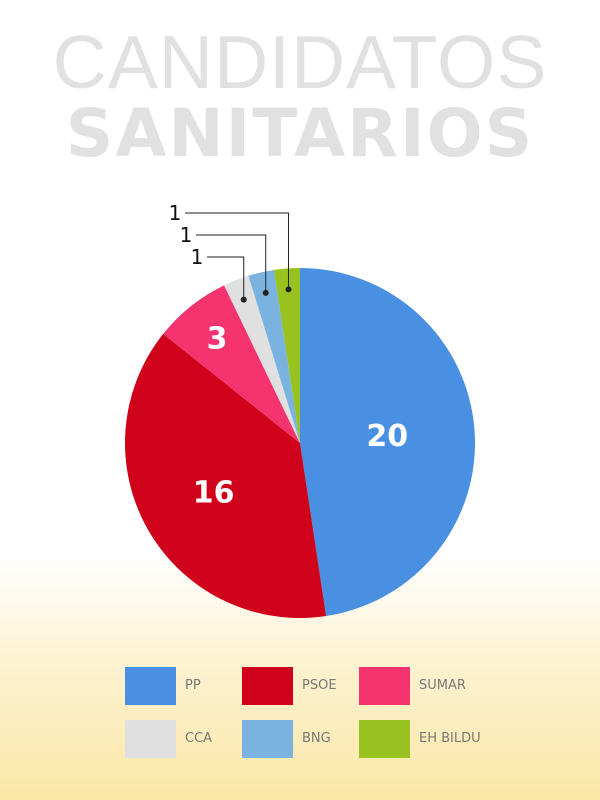 Image resolution: width=600 pixels, height=800 pixels. I want to click on legend-label-cca: CCA, so click(199, 738).